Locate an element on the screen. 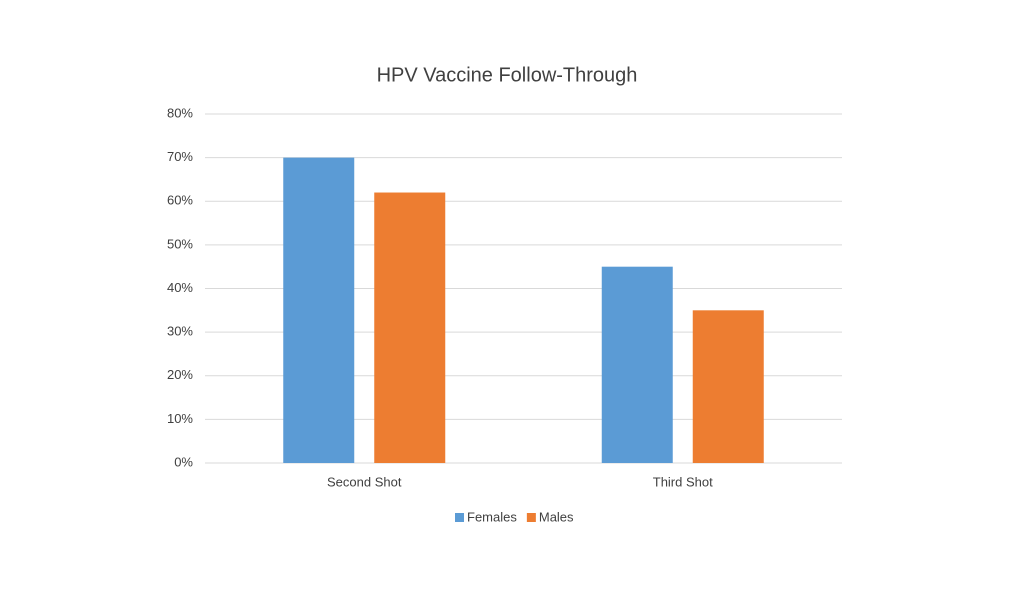  y-tick-label: 10% is located at coordinates (180, 418).